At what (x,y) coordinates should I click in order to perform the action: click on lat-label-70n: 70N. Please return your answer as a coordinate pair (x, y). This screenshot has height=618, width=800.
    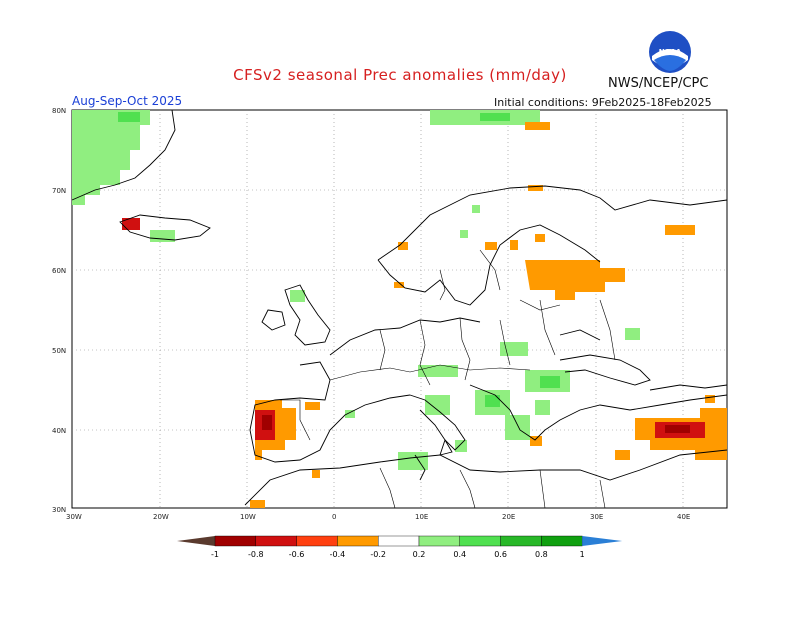
    Looking at the image, I should click on (59, 191).